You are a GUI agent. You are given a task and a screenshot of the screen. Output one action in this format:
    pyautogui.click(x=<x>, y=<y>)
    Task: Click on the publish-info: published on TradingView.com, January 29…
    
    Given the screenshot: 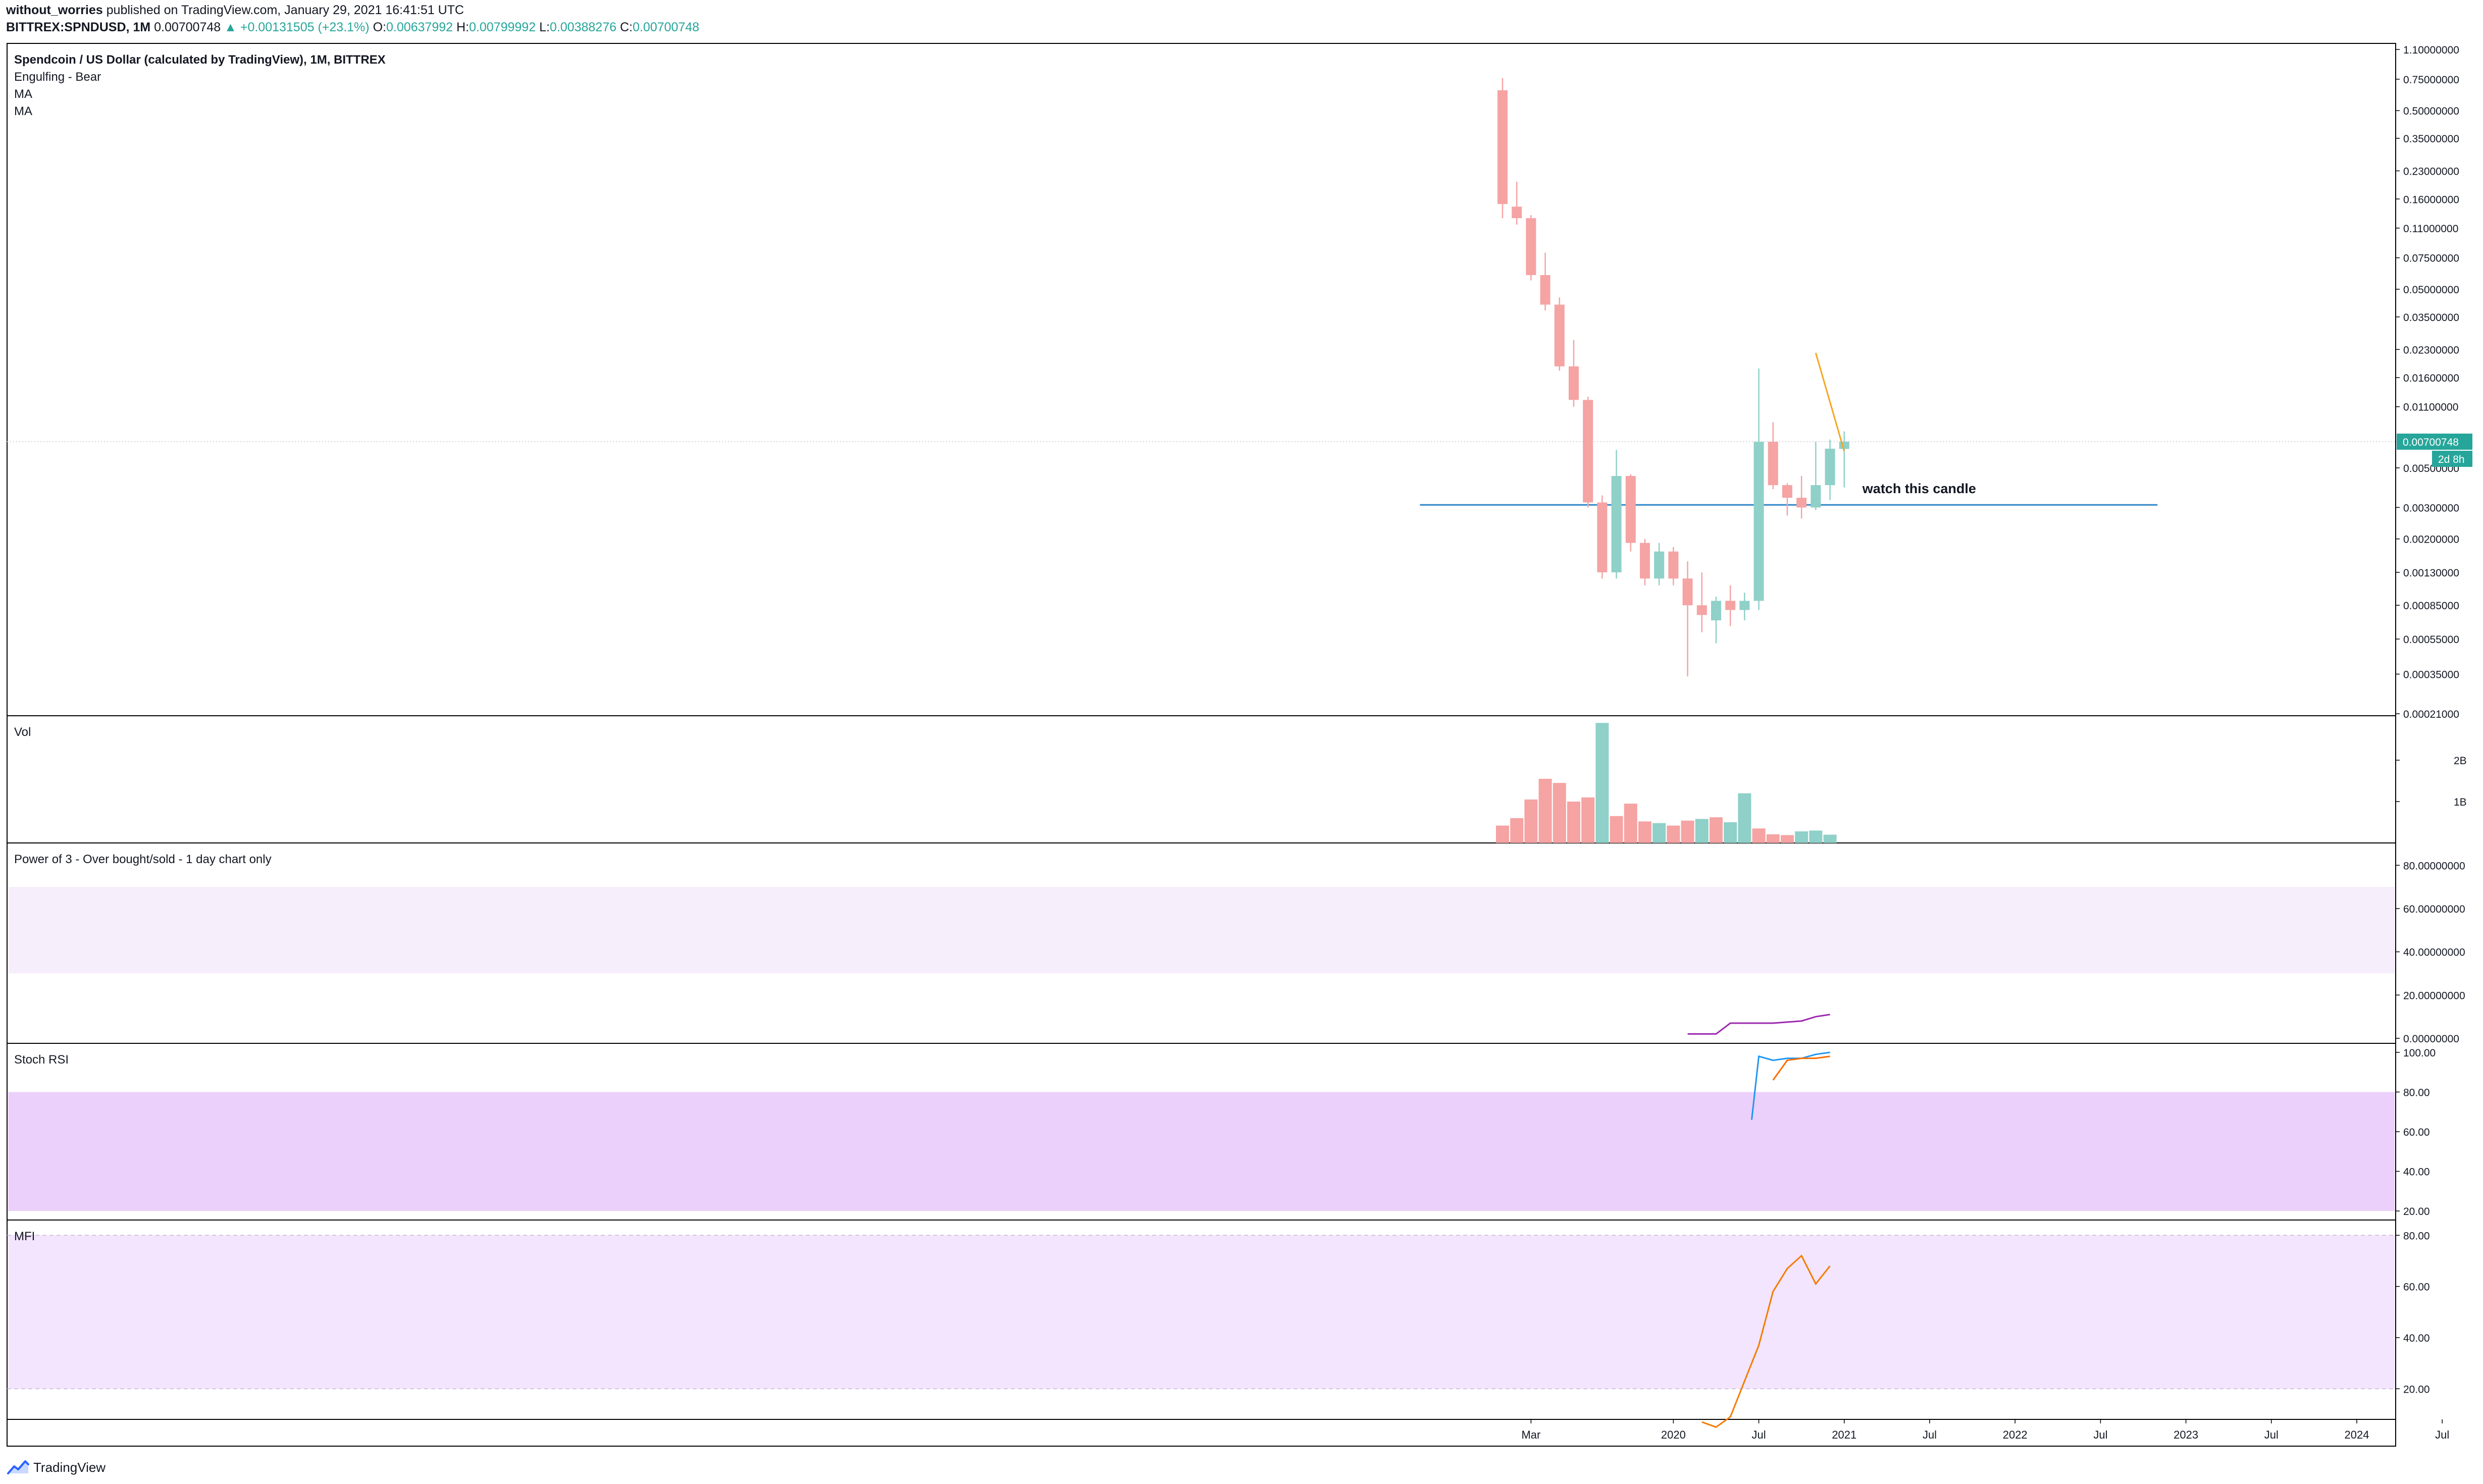 What is the action you would take?
    pyautogui.click(x=285, y=10)
    